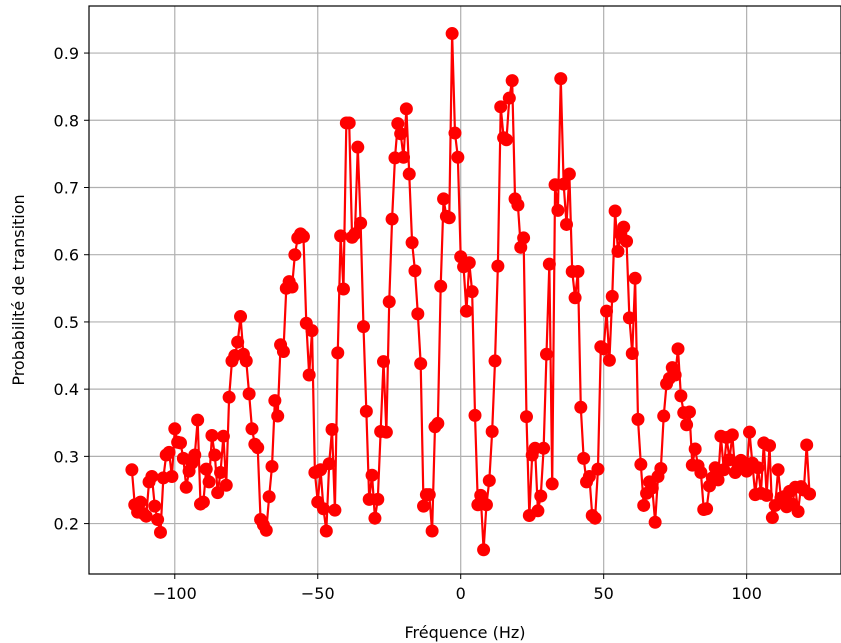  Describe the element at coordinates (66, 187) in the screenshot. I see `y-tick-label: 0.7` at that location.